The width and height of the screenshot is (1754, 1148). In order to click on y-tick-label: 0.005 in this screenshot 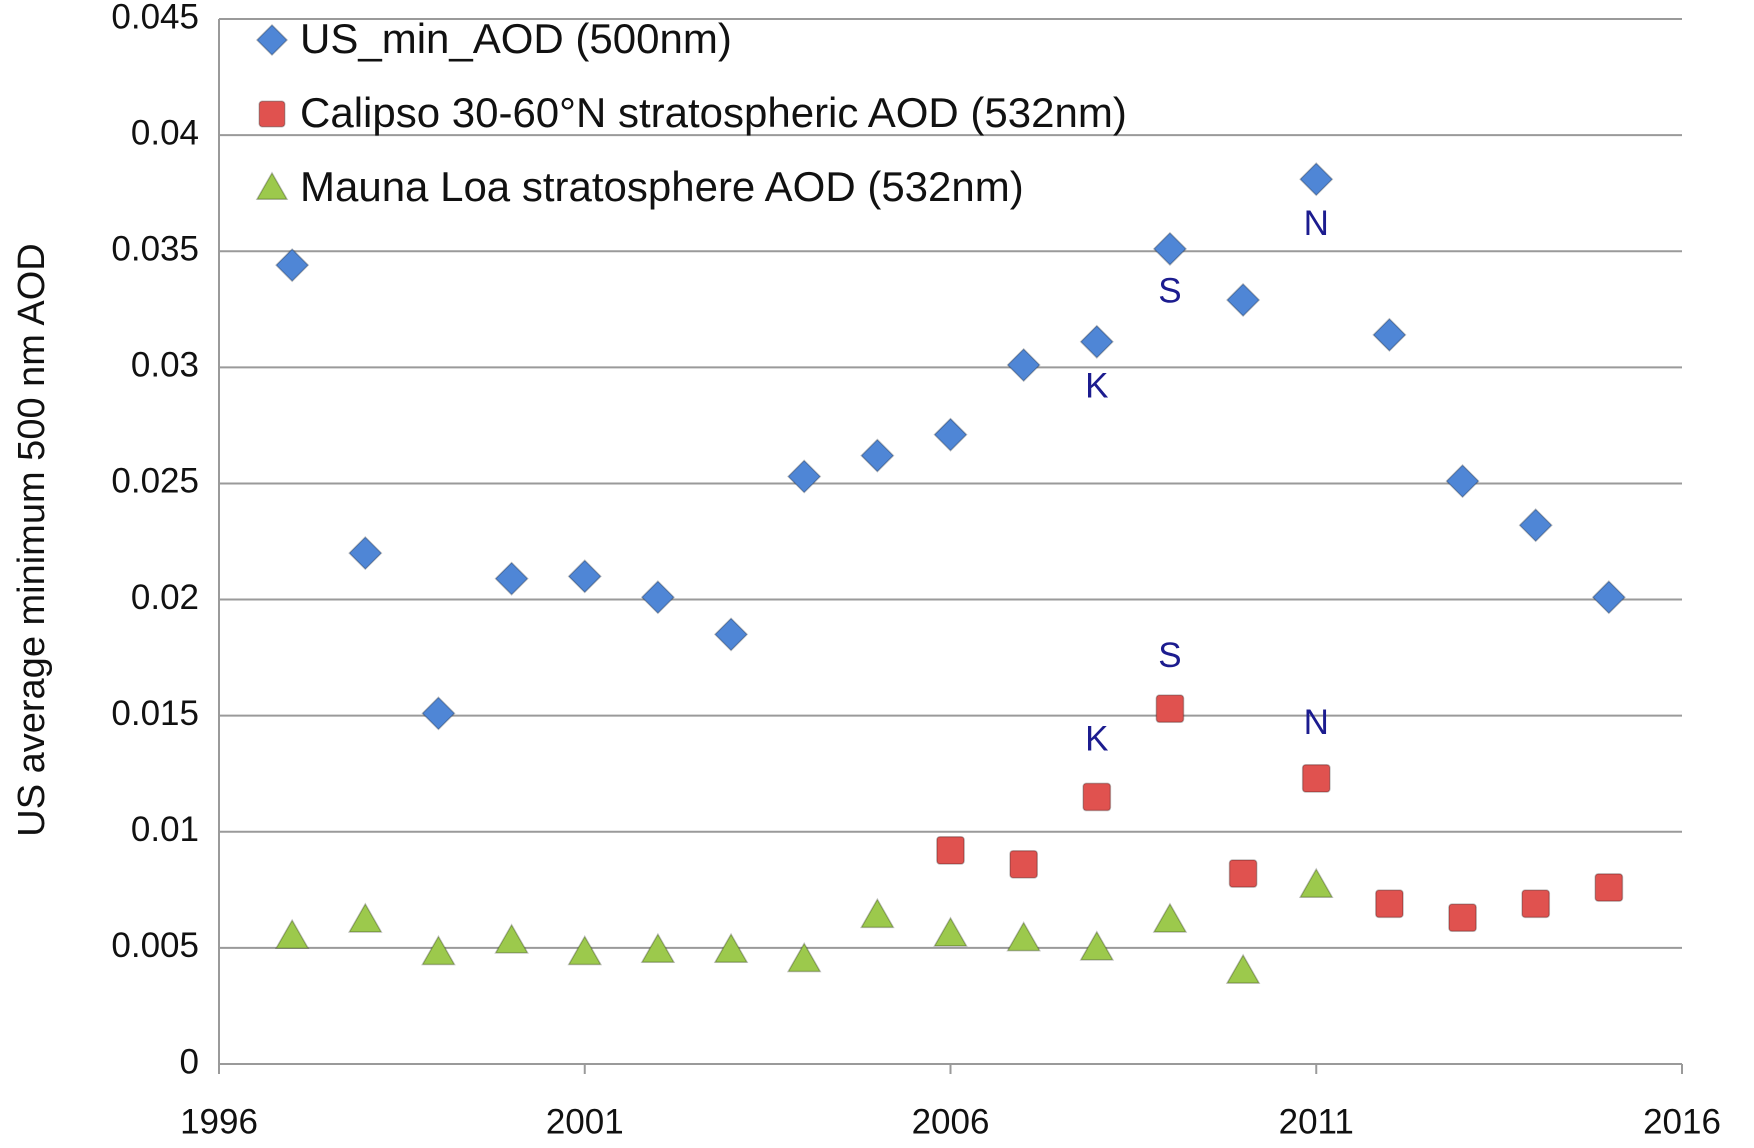, I will do `click(155, 945)`.